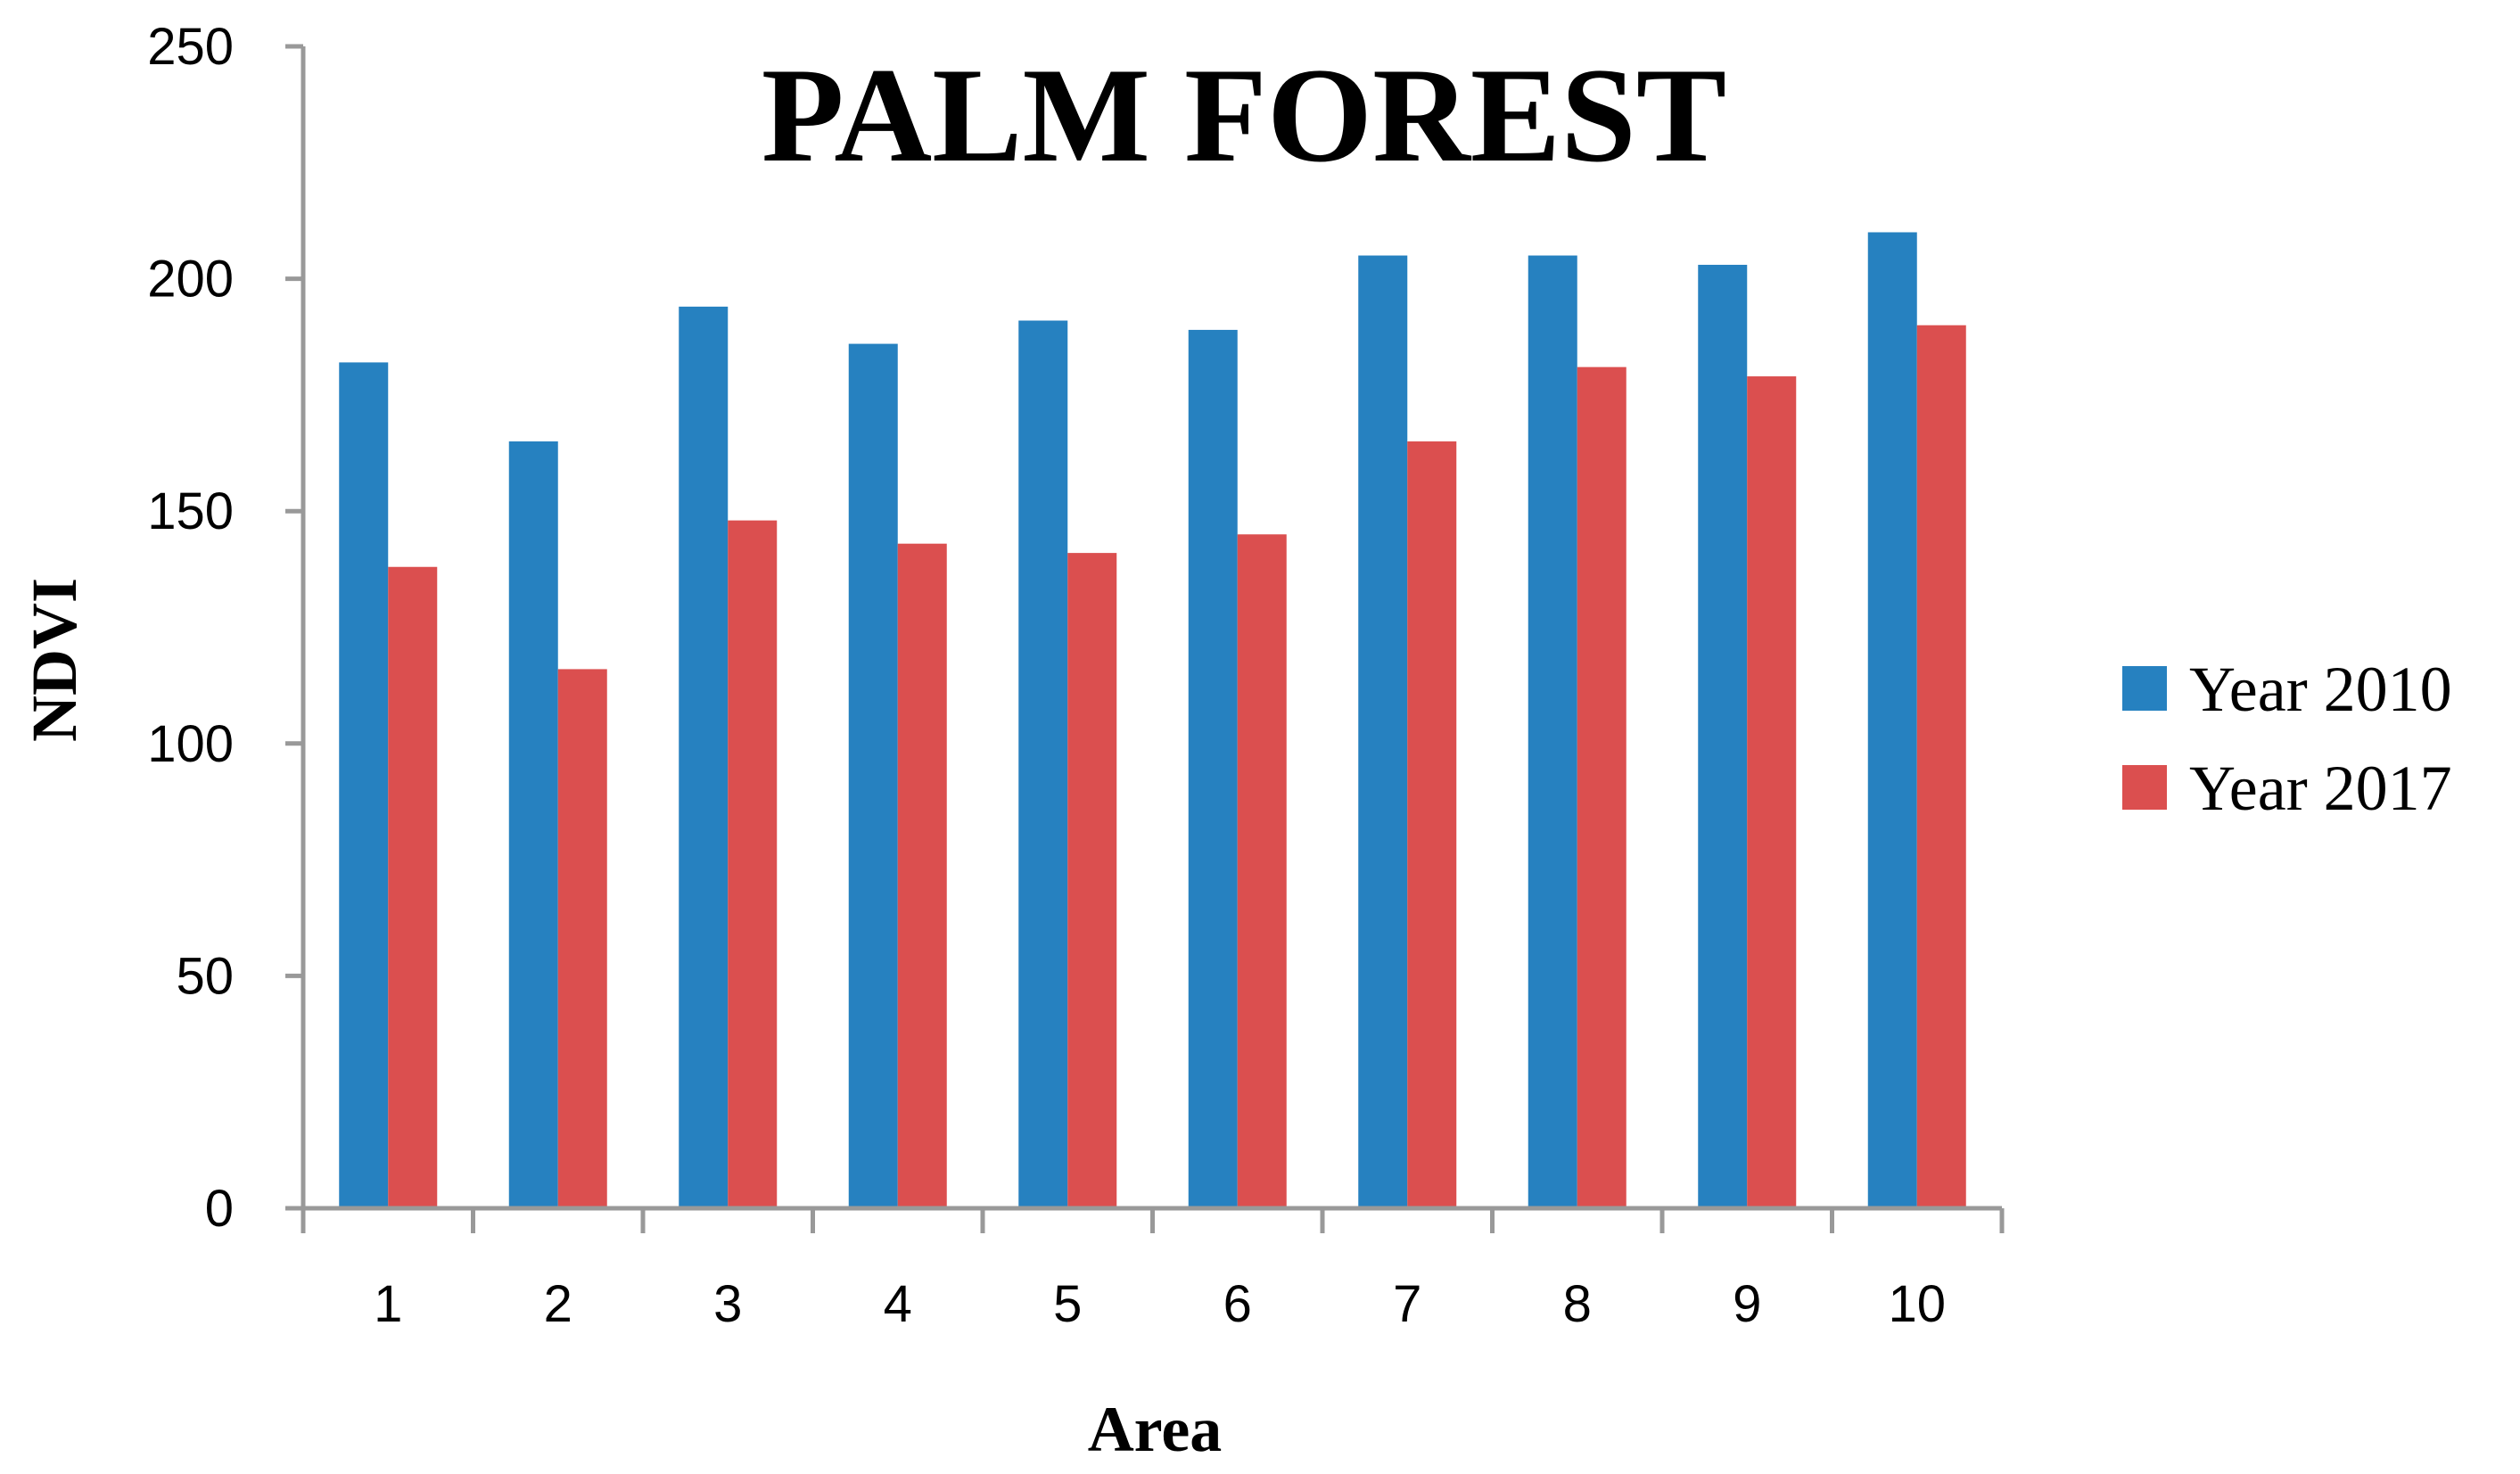  I want to click on y-tick-label: 100, so click(190, 744).